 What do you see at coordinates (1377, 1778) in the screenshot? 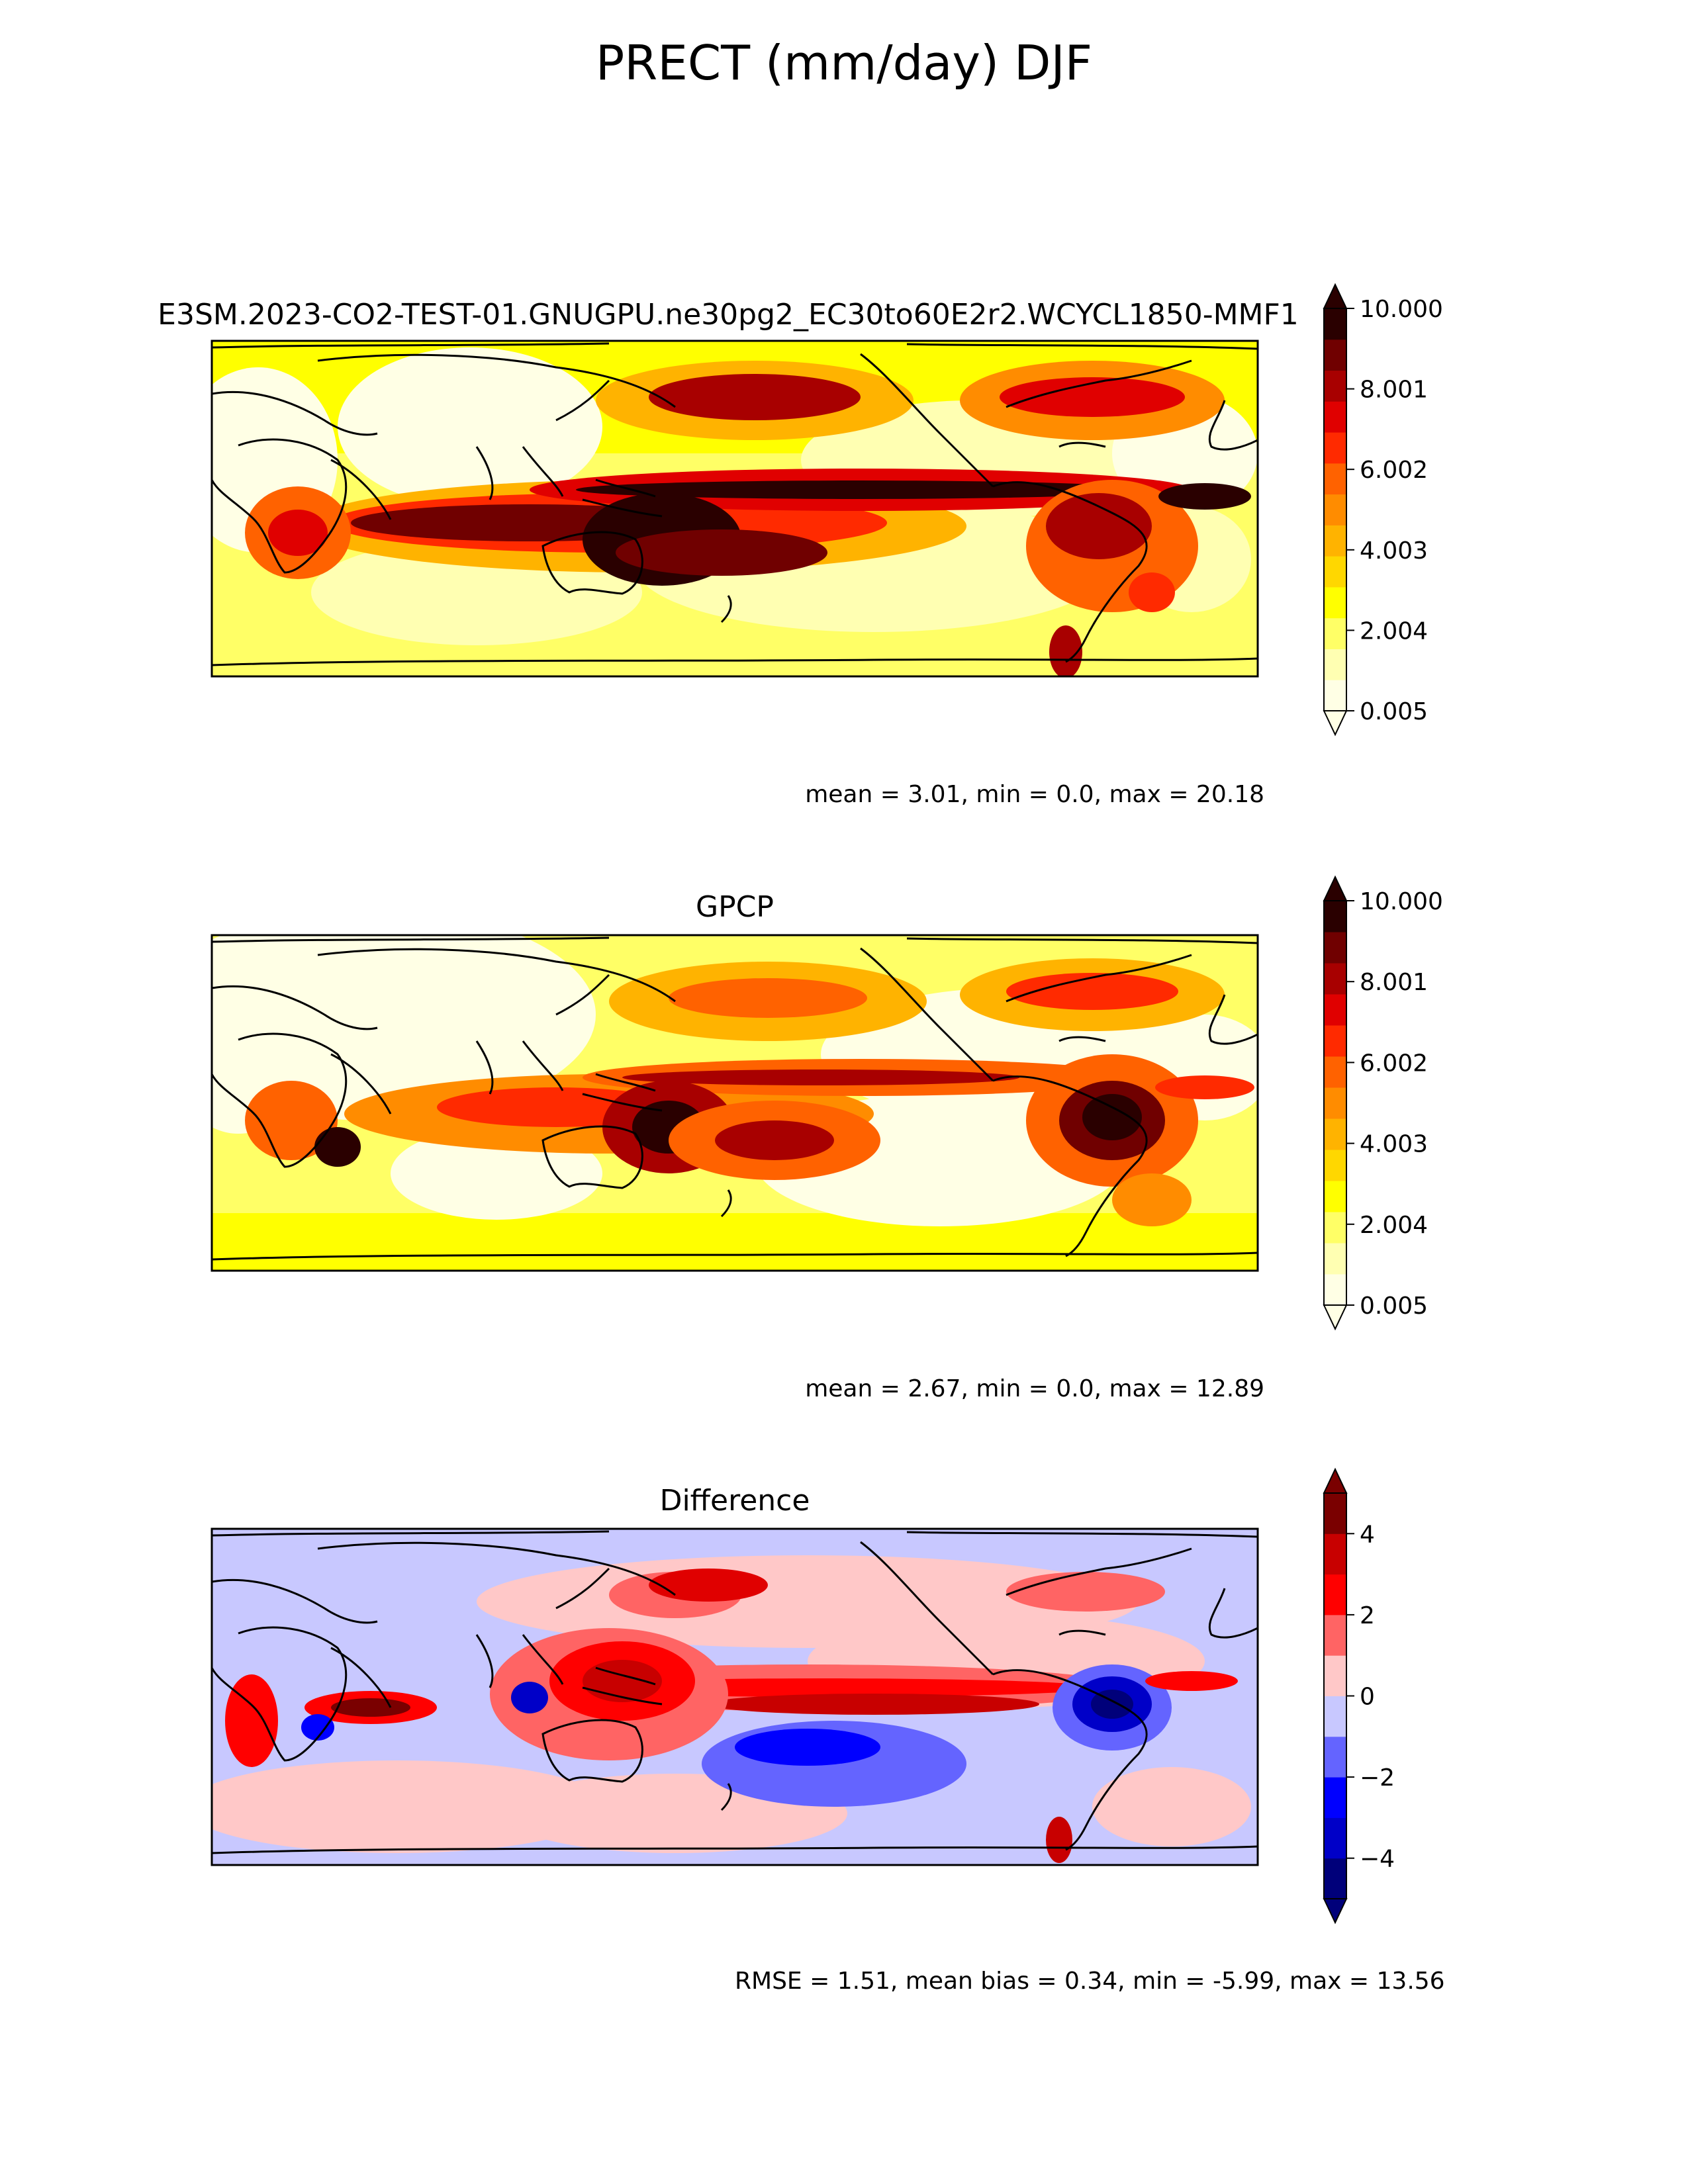
I see `colorbar-tick-label: −2` at bounding box center [1377, 1778].